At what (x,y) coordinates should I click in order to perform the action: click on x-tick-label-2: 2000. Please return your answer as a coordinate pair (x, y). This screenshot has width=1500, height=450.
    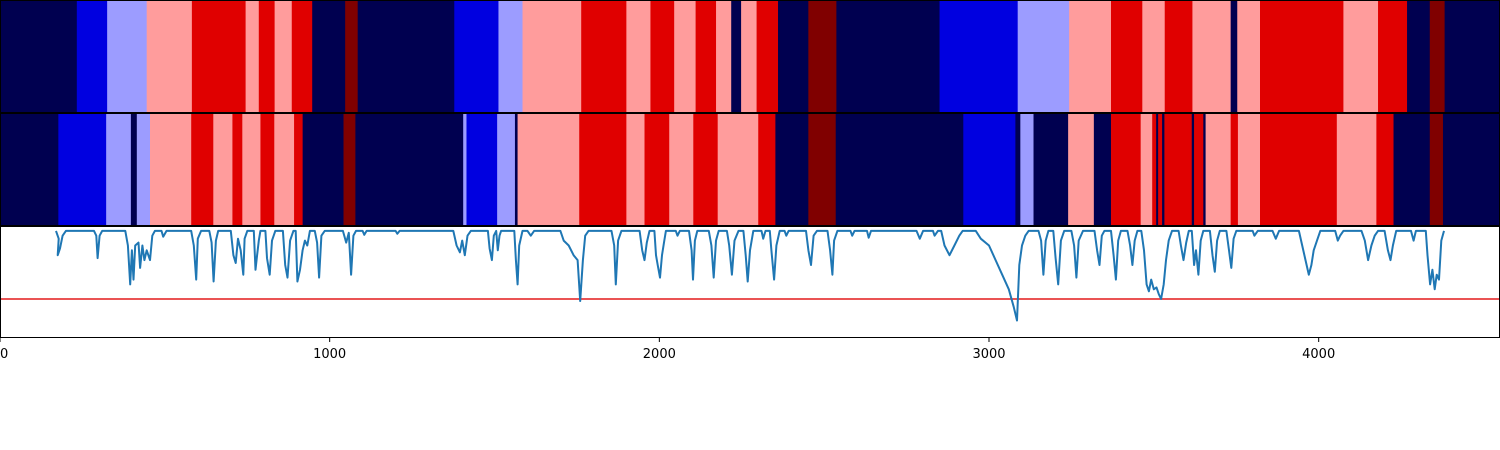
    Looking at the image, I should click on (659, 354).